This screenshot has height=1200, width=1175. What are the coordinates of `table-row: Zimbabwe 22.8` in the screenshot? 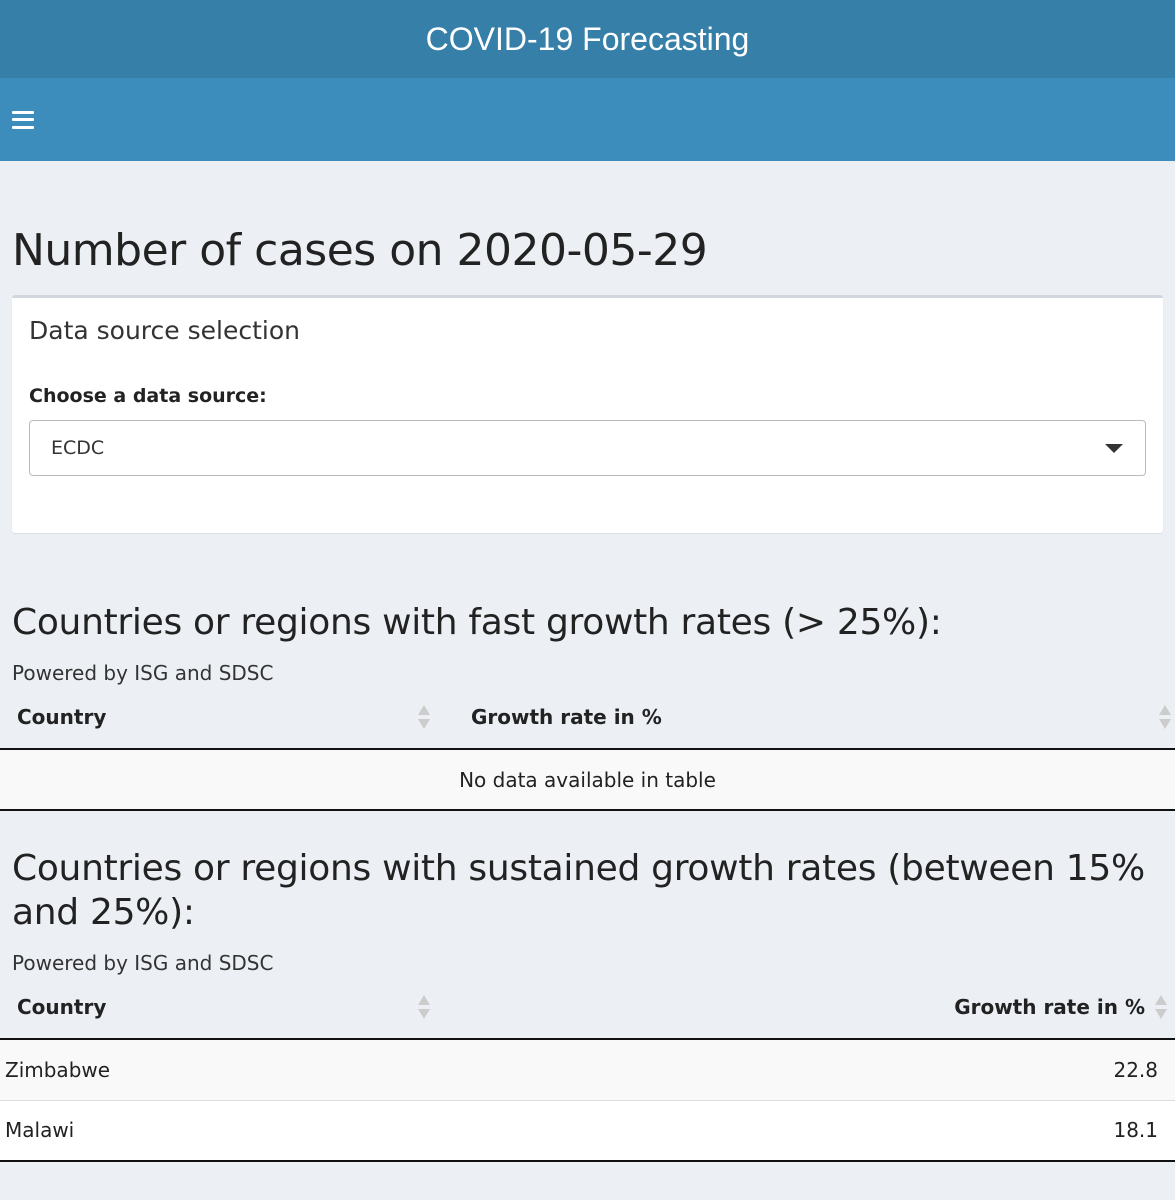 It's located at (587, 1070).